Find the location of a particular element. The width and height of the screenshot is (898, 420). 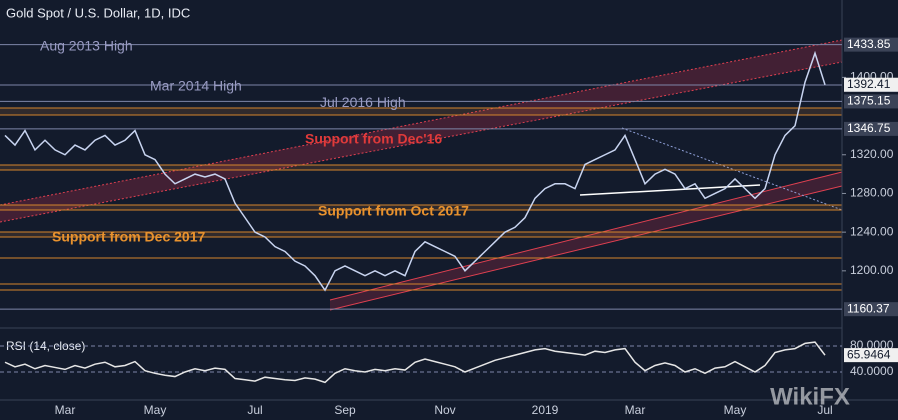

level-label: Mar 2014 High is located at coordinates (196, 86).